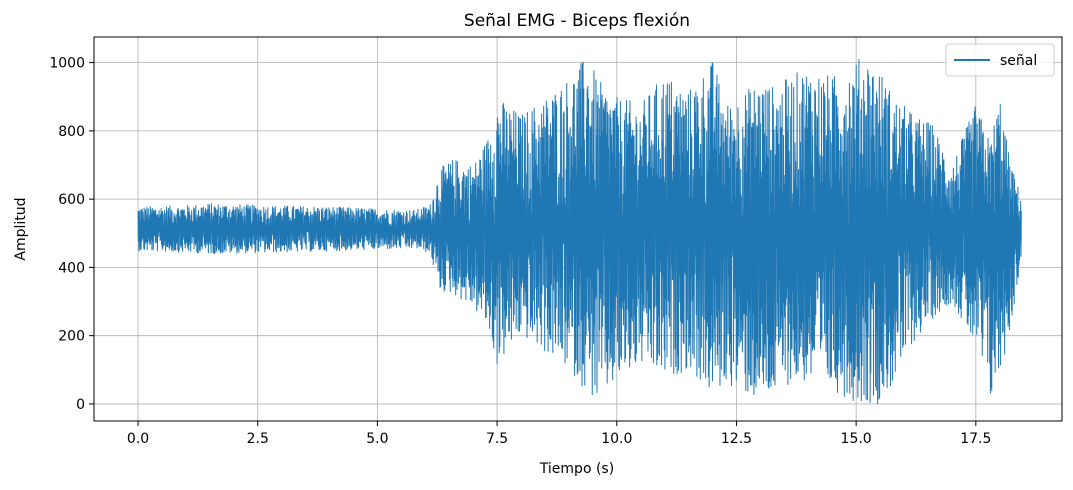  Describe the element at coordinates (138, 439) in the screenshot. I see `x-tick-label: 0.0` at that location.